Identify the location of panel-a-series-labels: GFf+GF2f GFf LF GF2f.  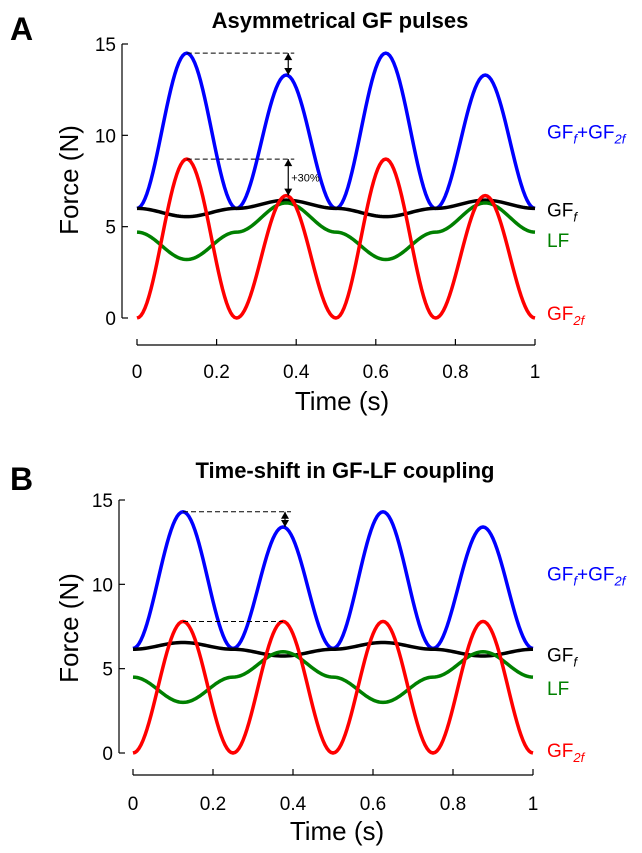
(587, 225).